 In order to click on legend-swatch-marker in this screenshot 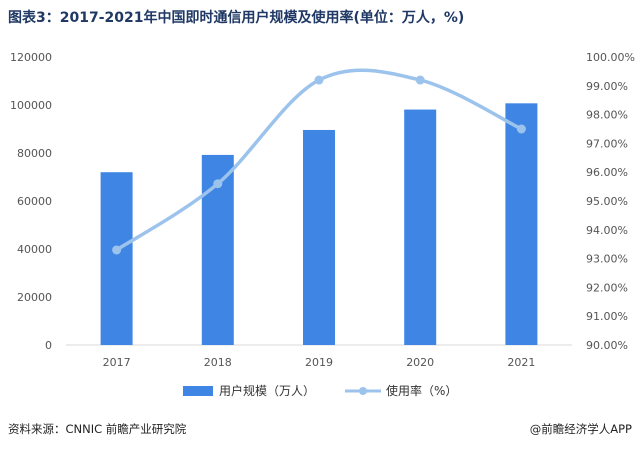, I will do `click(363, 391)`.